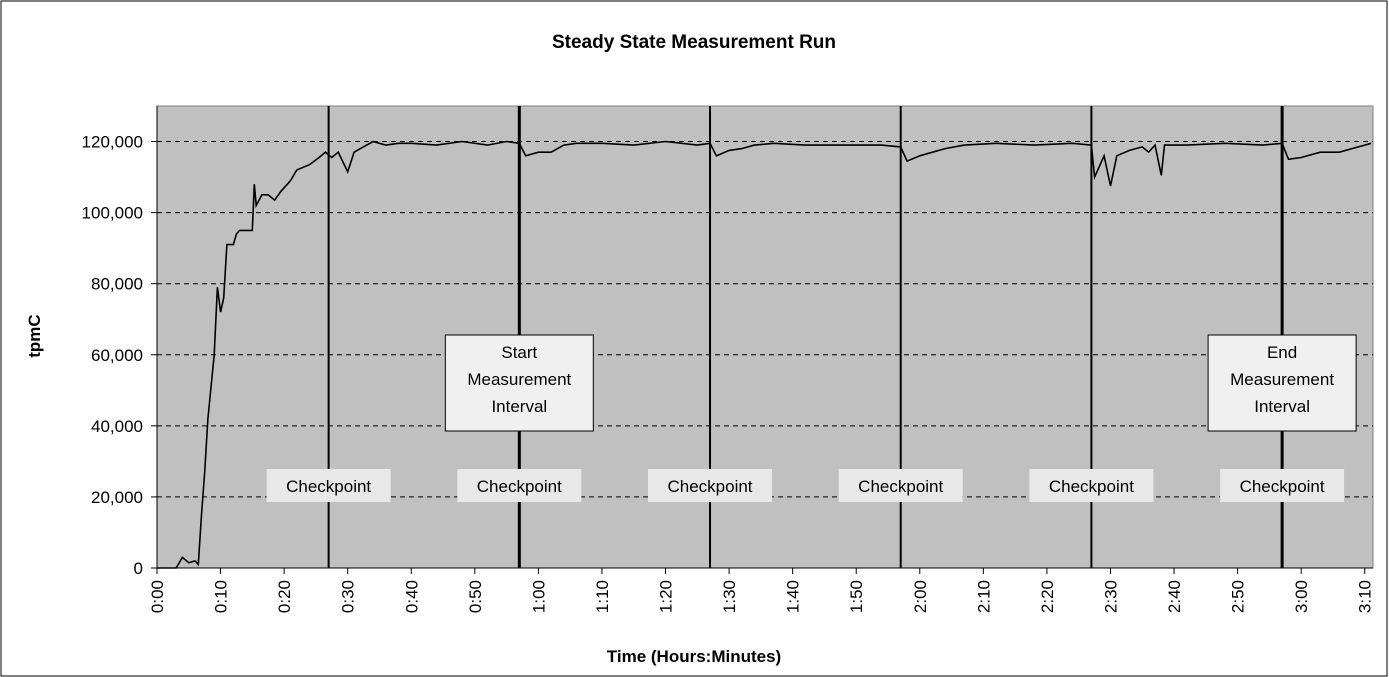 The height and width of the screenshot is (677, 1389). Describe the element at coordinates (1301, 596) in the screenshot. I see `x-tick-label: 3:00` at that location.